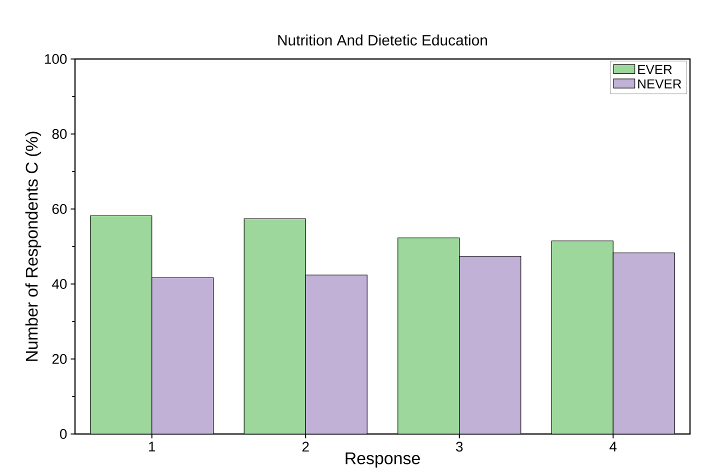  Describe the element at coordinates (660, 83) in the screenshot. I see `legend-label: NEVER` at that location.